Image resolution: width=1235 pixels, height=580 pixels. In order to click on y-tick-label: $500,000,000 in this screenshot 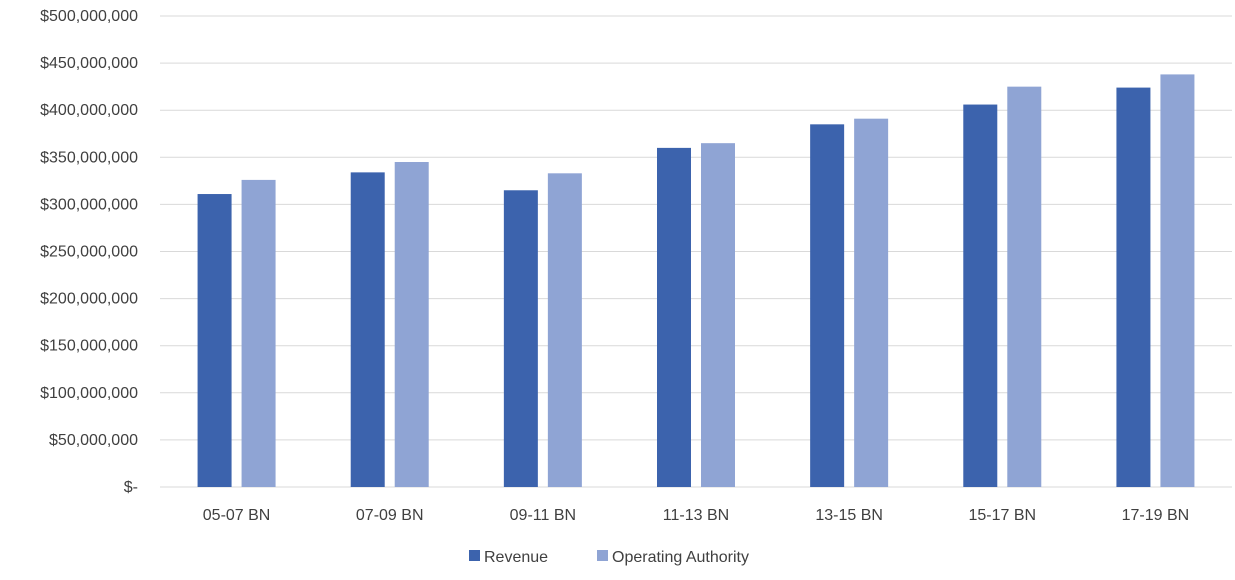, I will do `click(89, 16)`.